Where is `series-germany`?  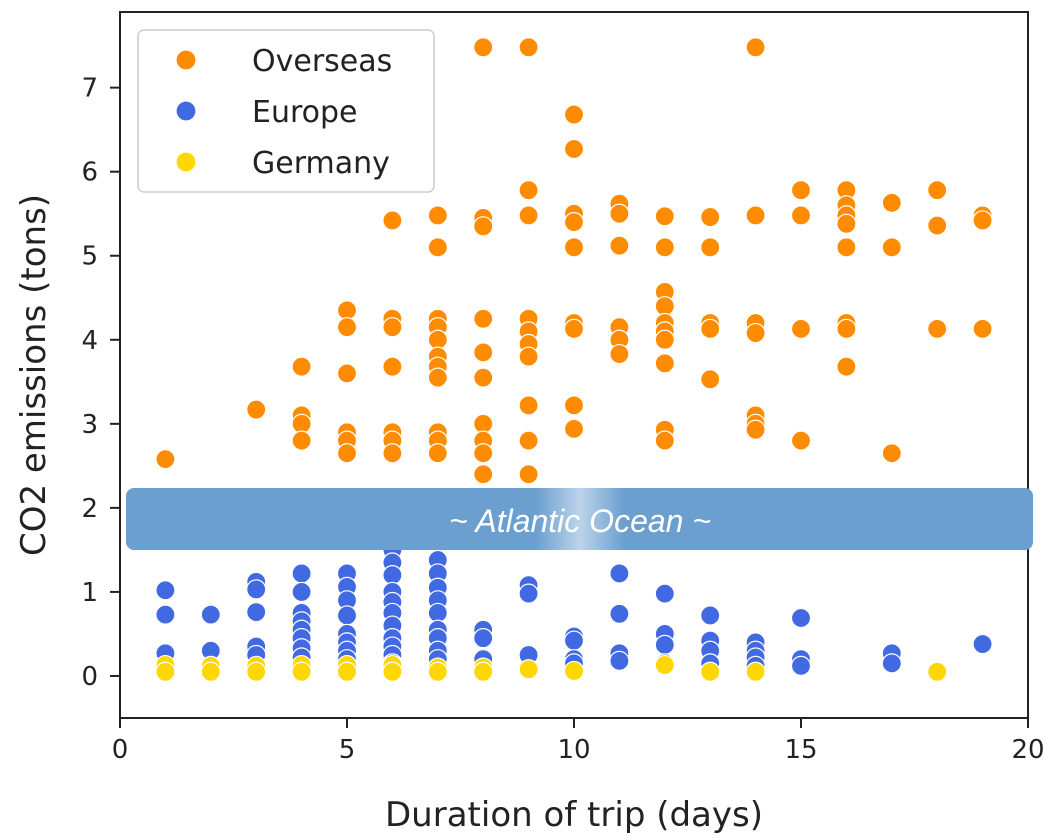
series-germany is located at coordinates (551, 668).